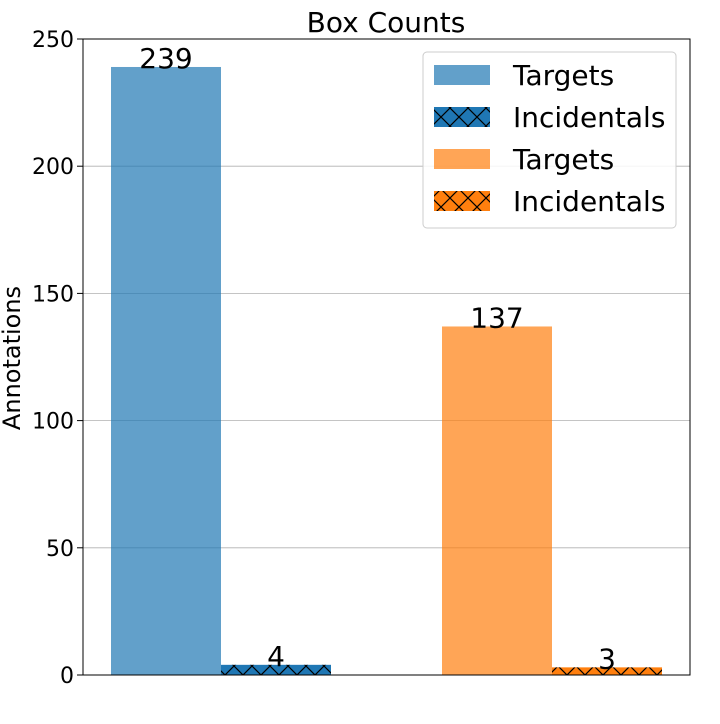 The width and height of the screenshot is (720, 724). I want to click on y-tick-label: 200, so click(53, 167).